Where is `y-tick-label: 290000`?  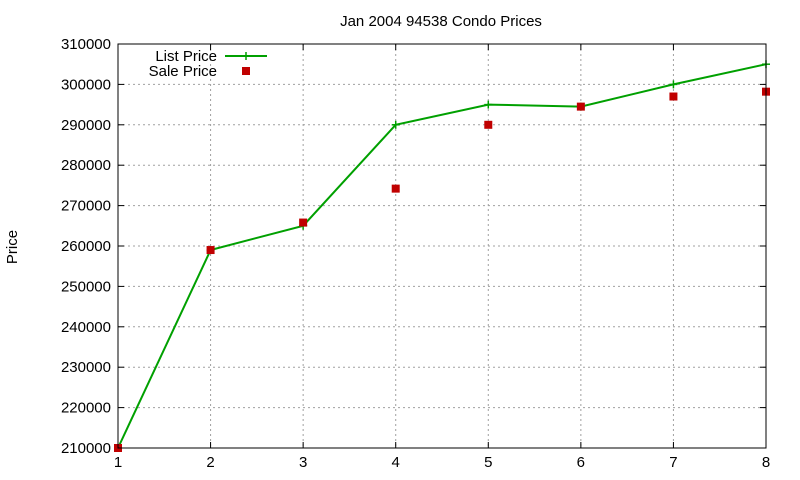 y-tick-label: 290000 is located at coordinates (86, 125).